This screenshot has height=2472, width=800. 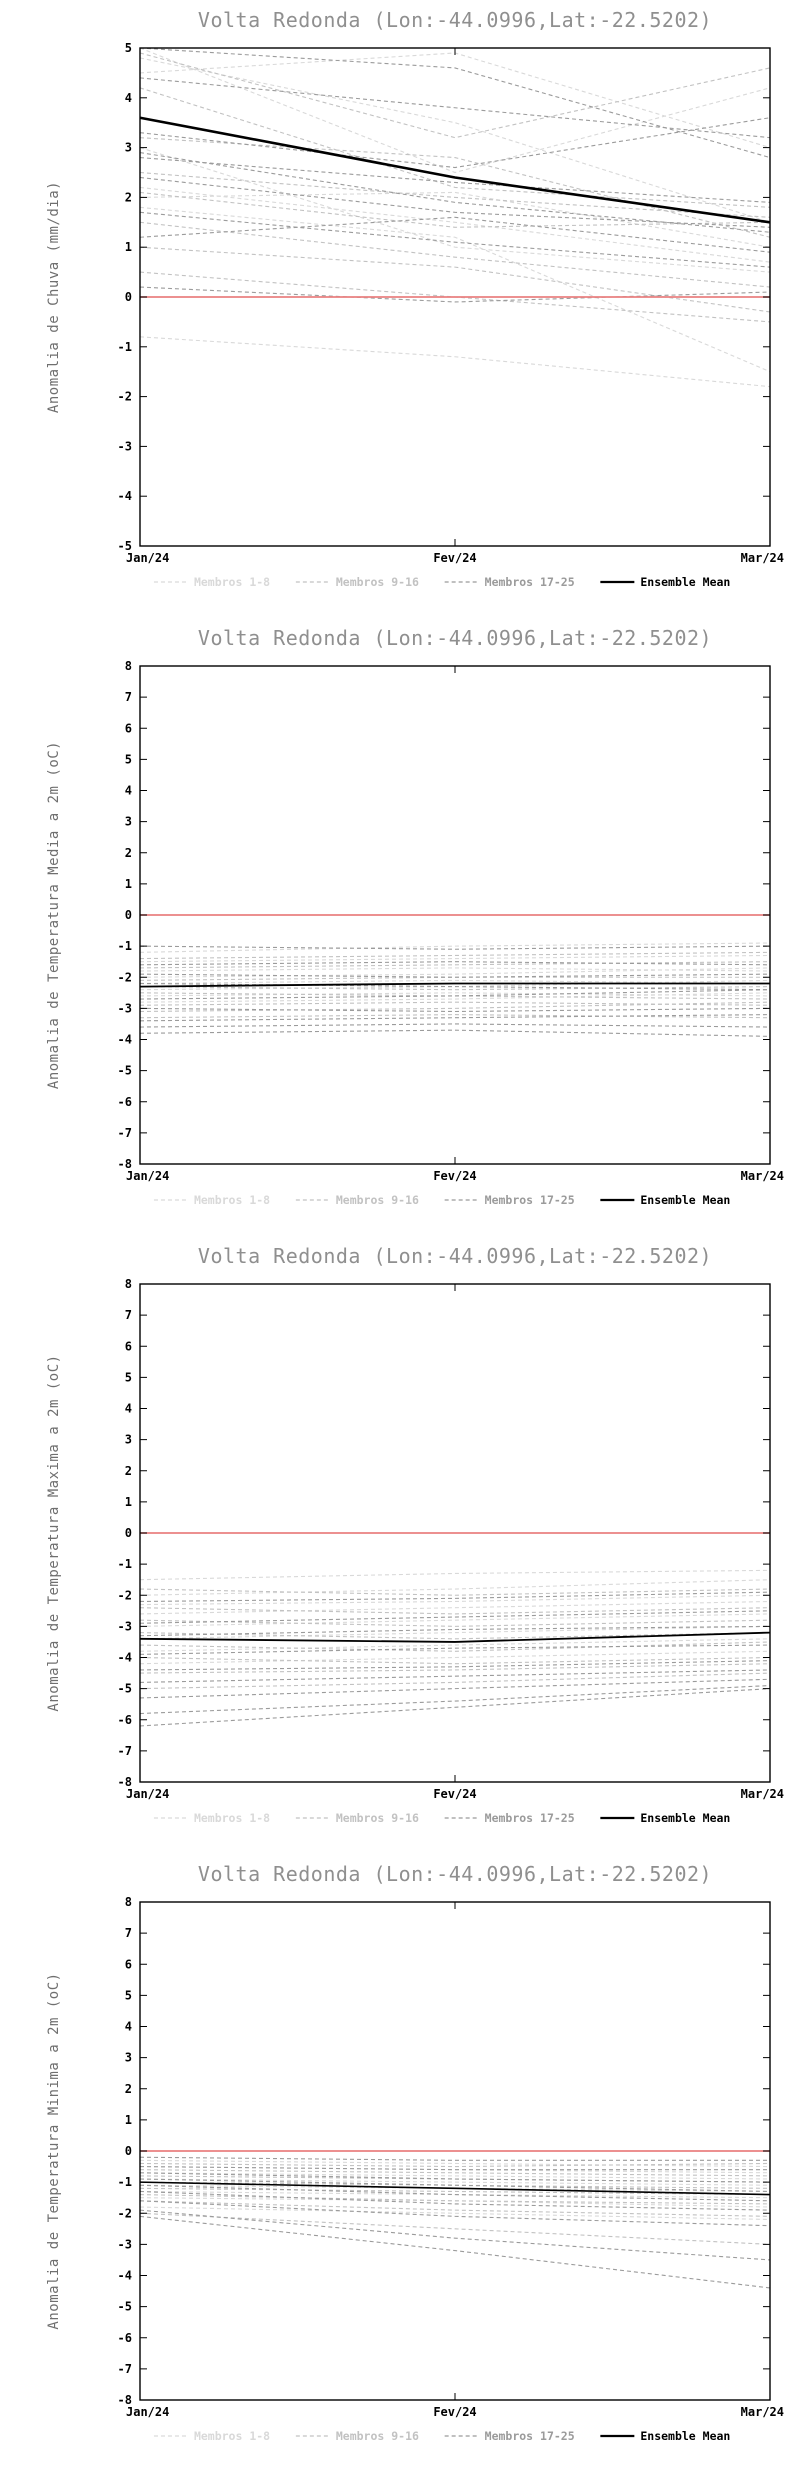 I want to click on y-tick-label: -6, so click(x=125, y=1720).